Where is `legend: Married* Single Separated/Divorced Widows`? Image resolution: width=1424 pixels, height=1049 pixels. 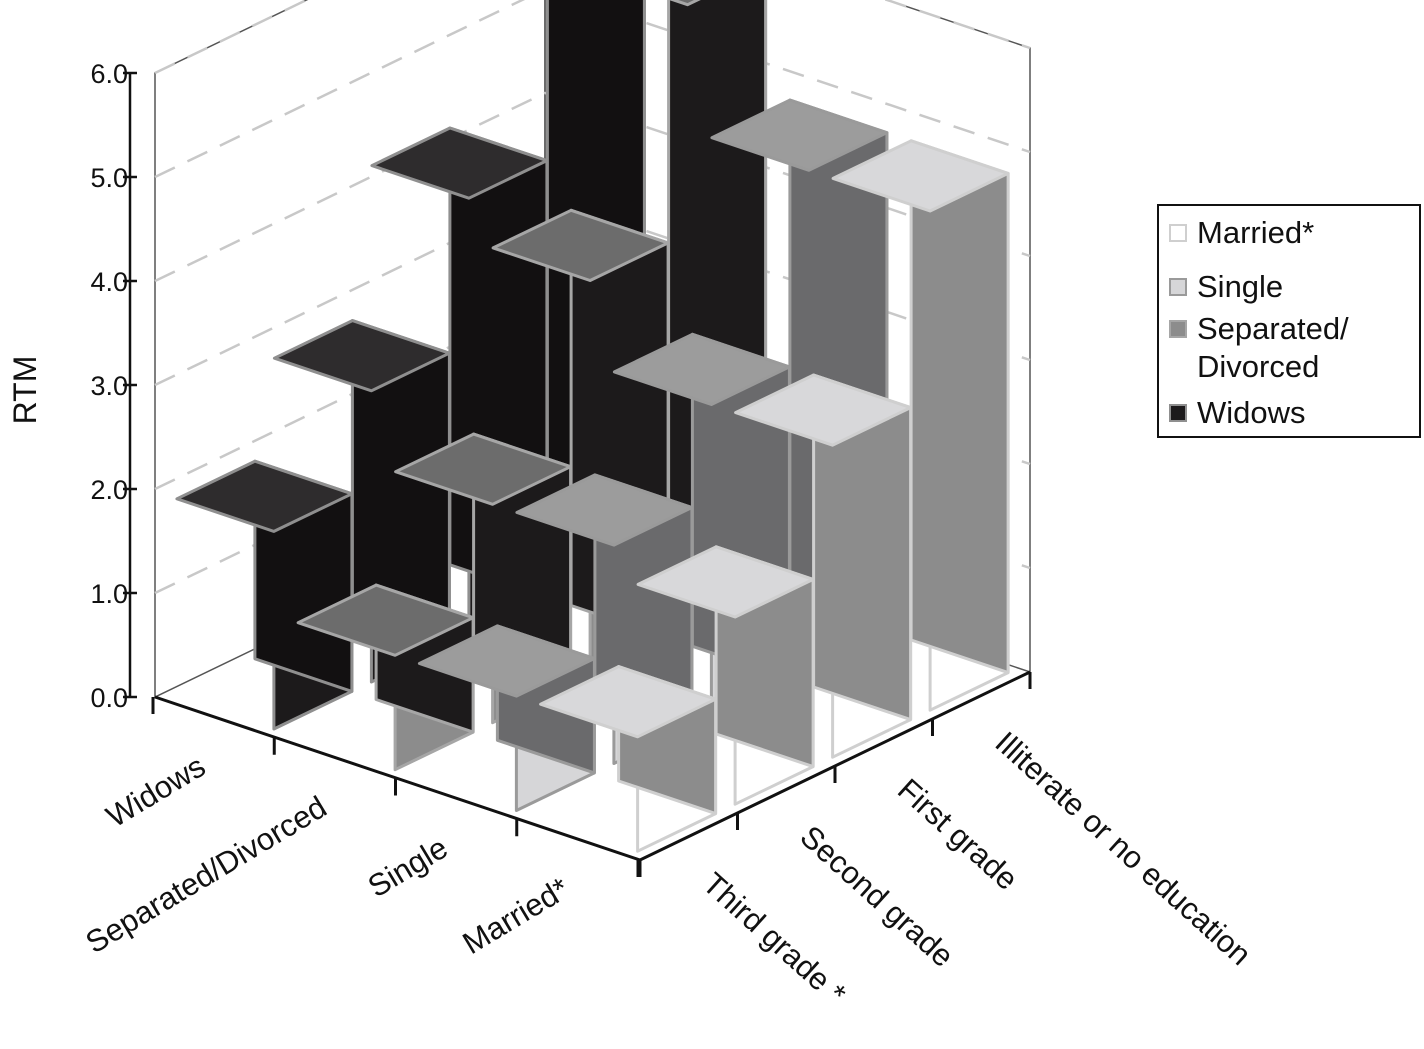
legend: Married* Single Separated/Divorced Widows is located at coordinates (1289, 321).